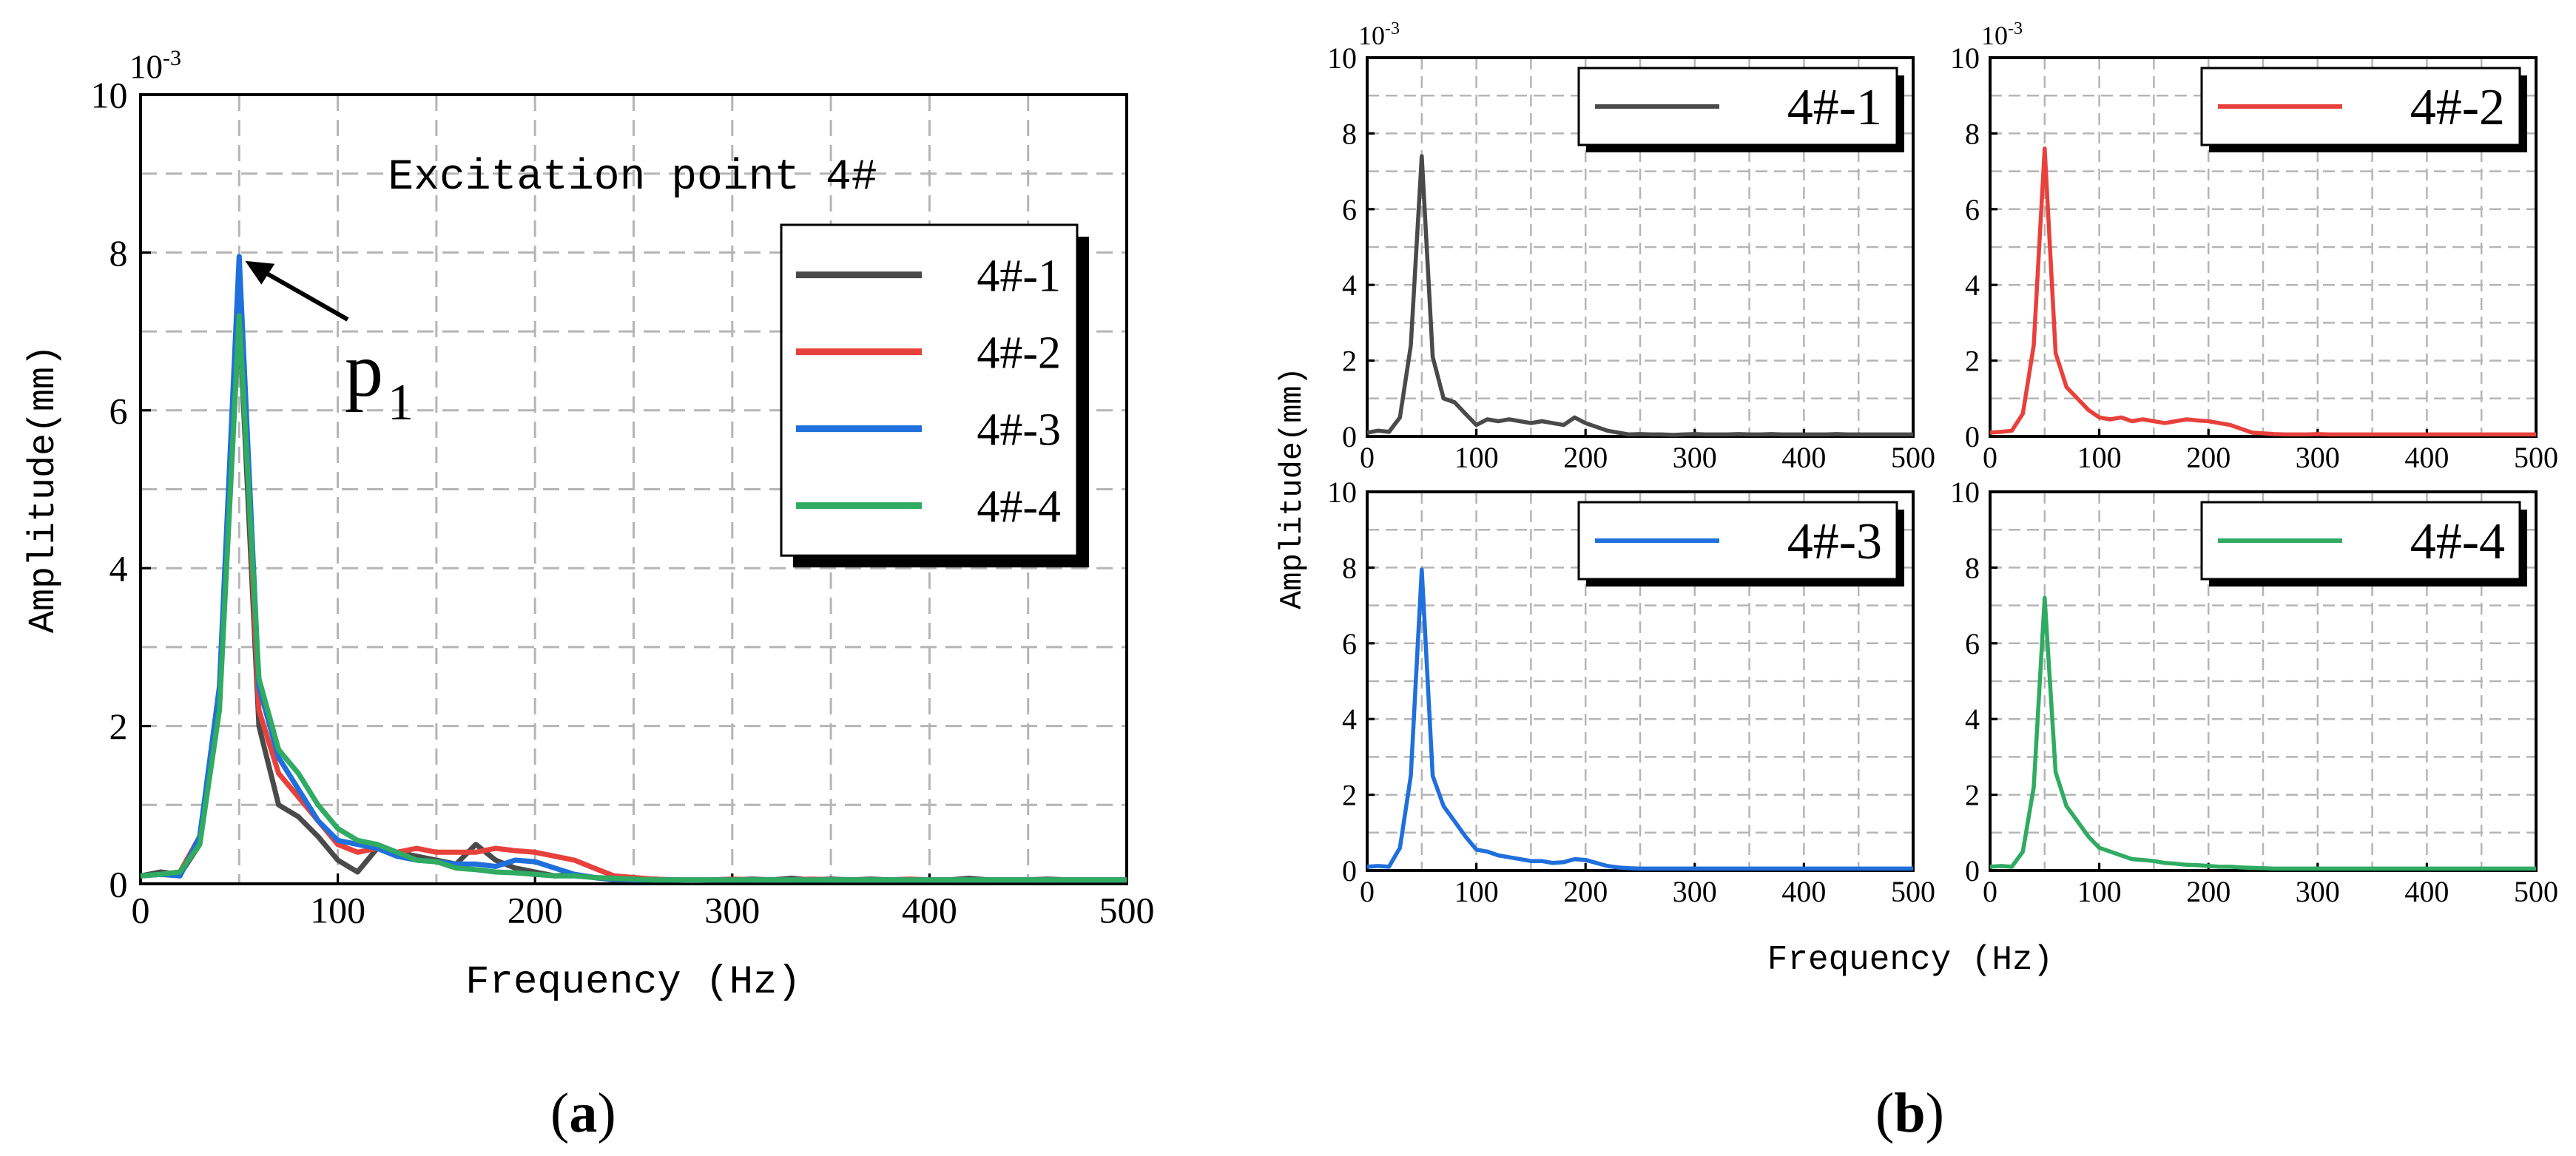 The image size is (2576, 1156). What do you see at coordinates (1585, 891) in the screenshot?
I see `b3-x-tick-label: 200` at bounding box center [1585, 891].